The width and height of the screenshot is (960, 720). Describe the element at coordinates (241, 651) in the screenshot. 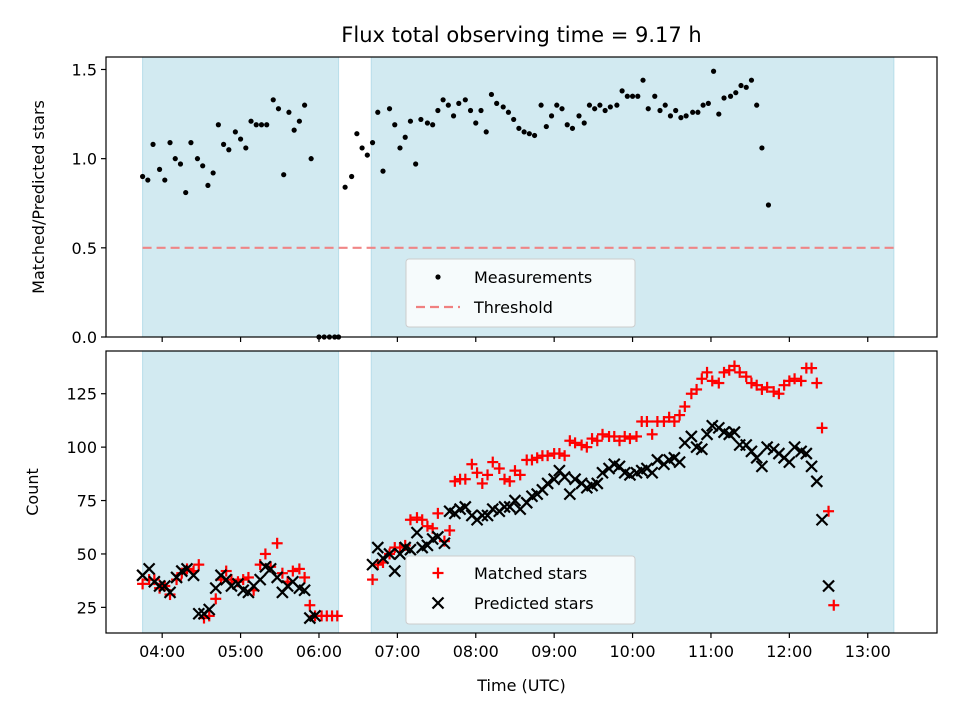

I see `x-tick-label: 05:00` at that location.